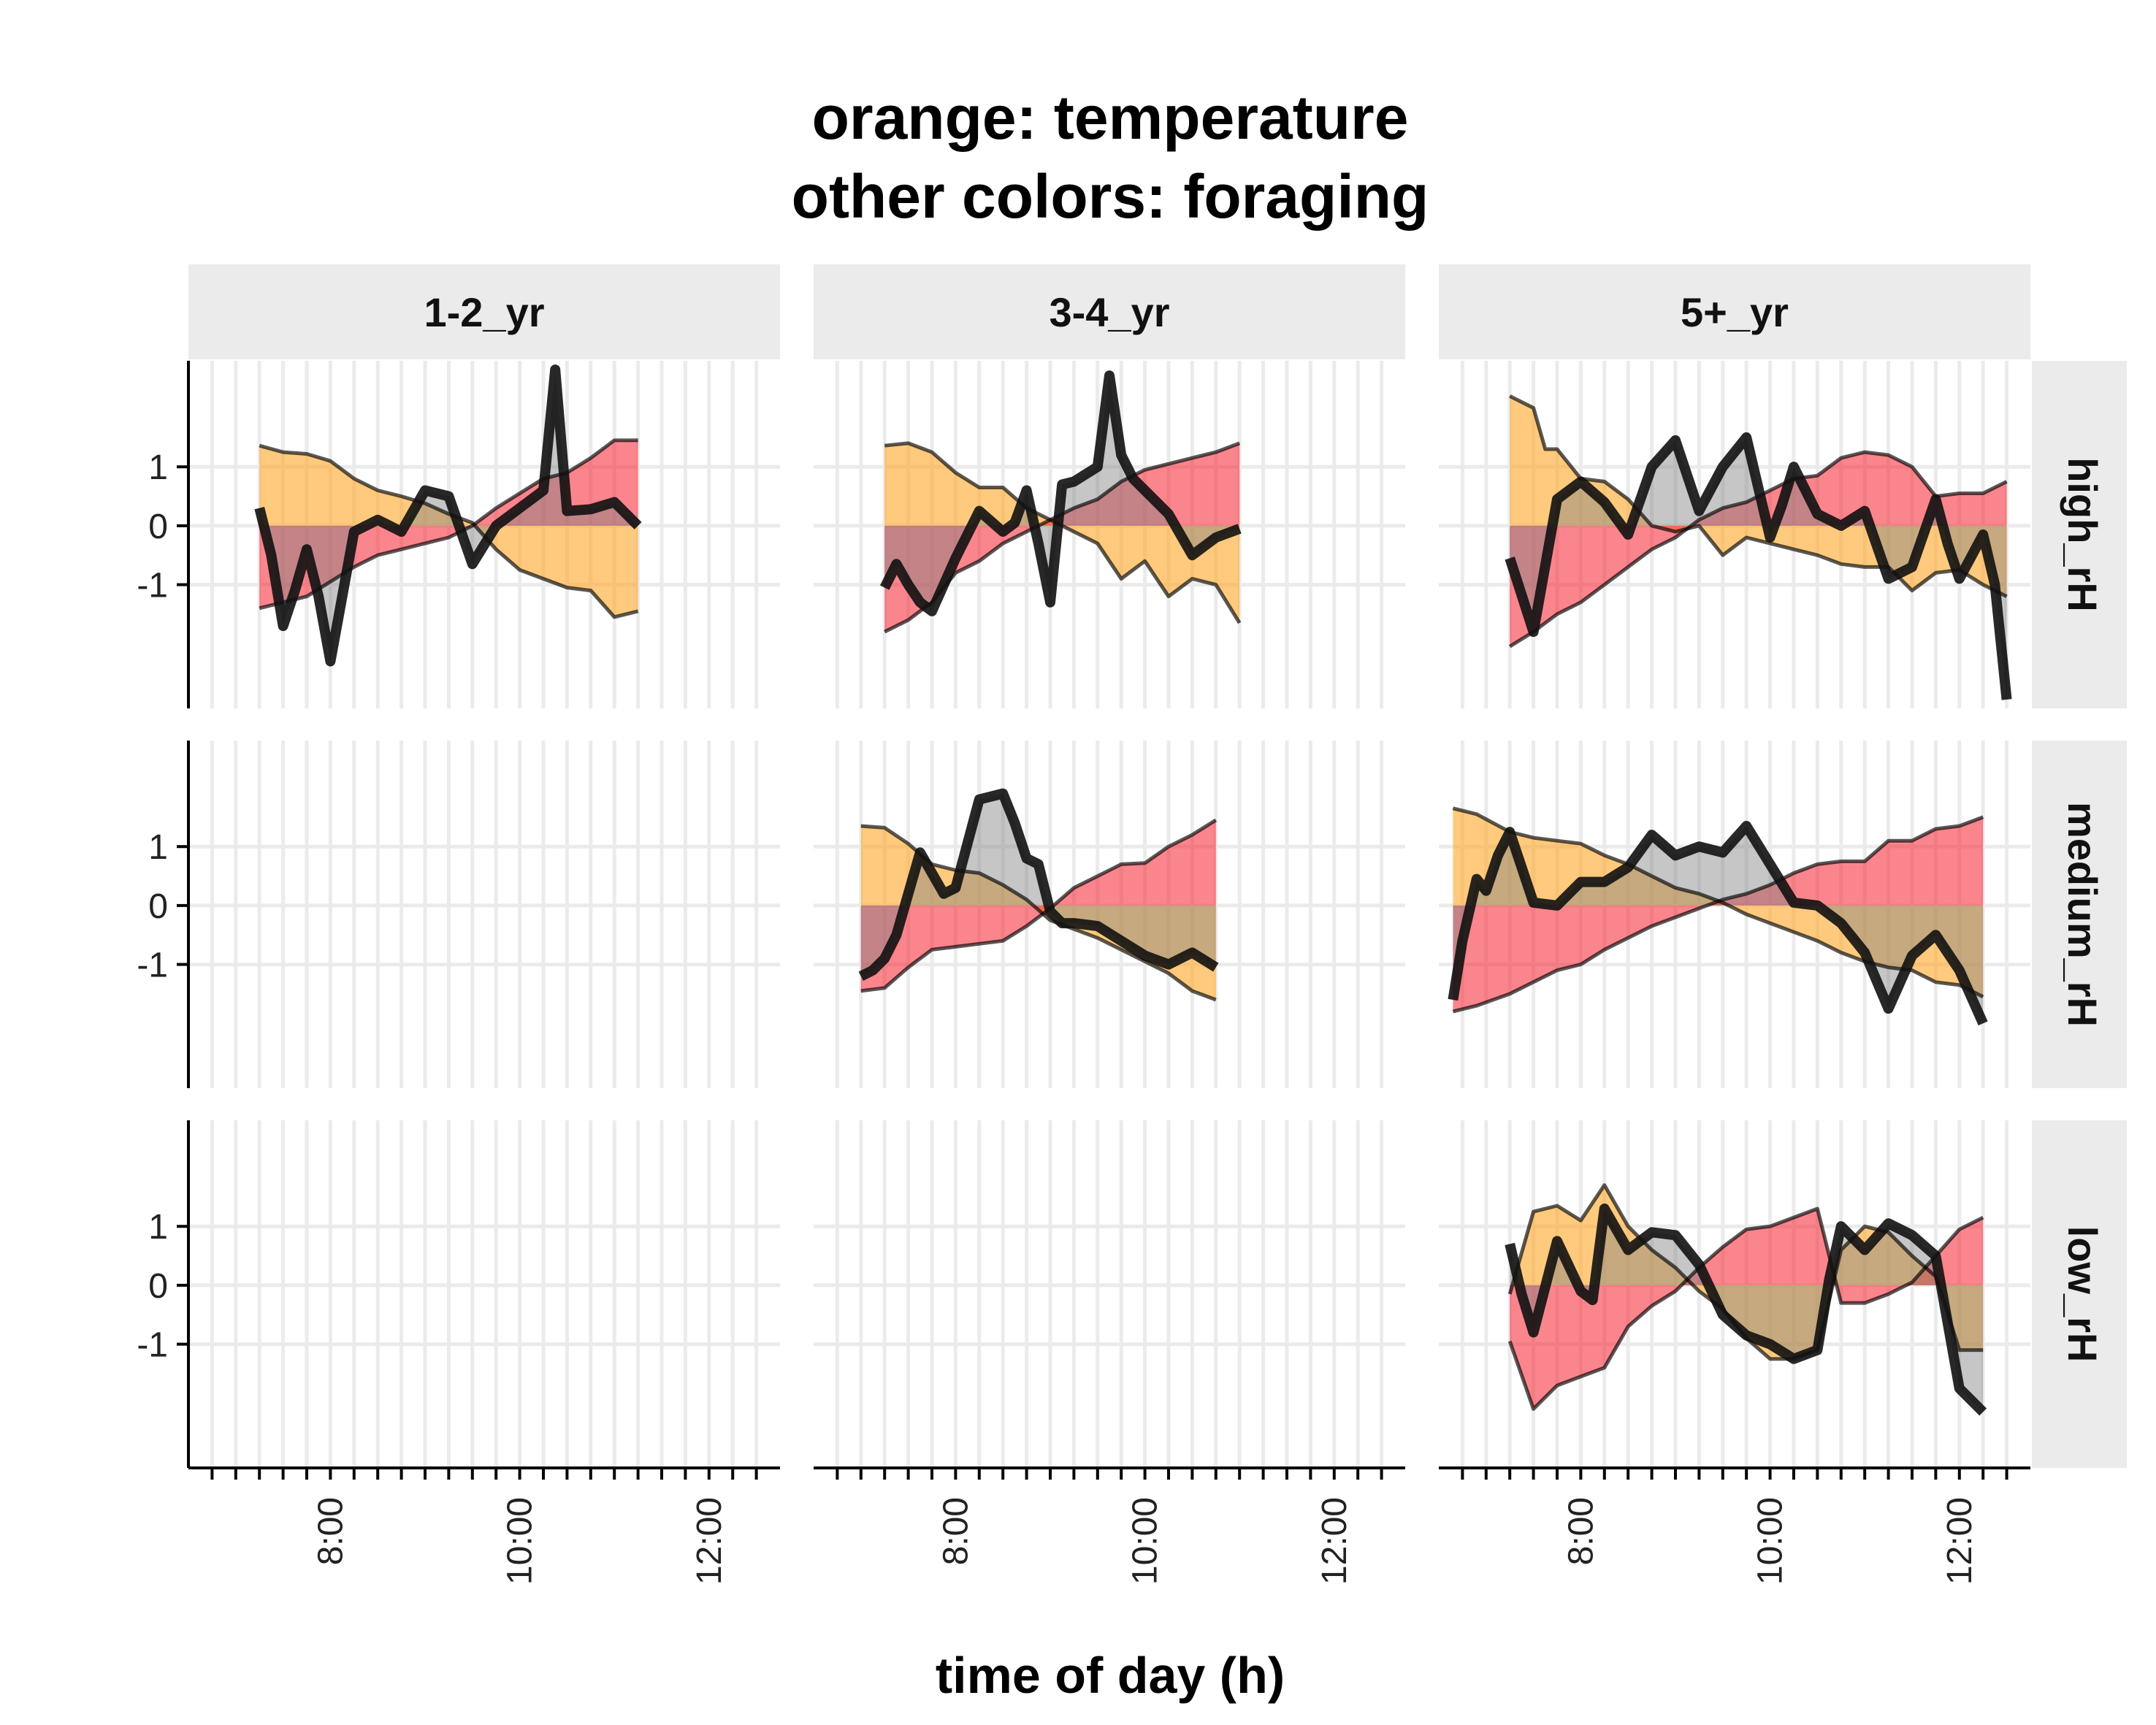 The image size is (2156, 1725). I want to click on foraging-line-area, so click(1747, 1310).